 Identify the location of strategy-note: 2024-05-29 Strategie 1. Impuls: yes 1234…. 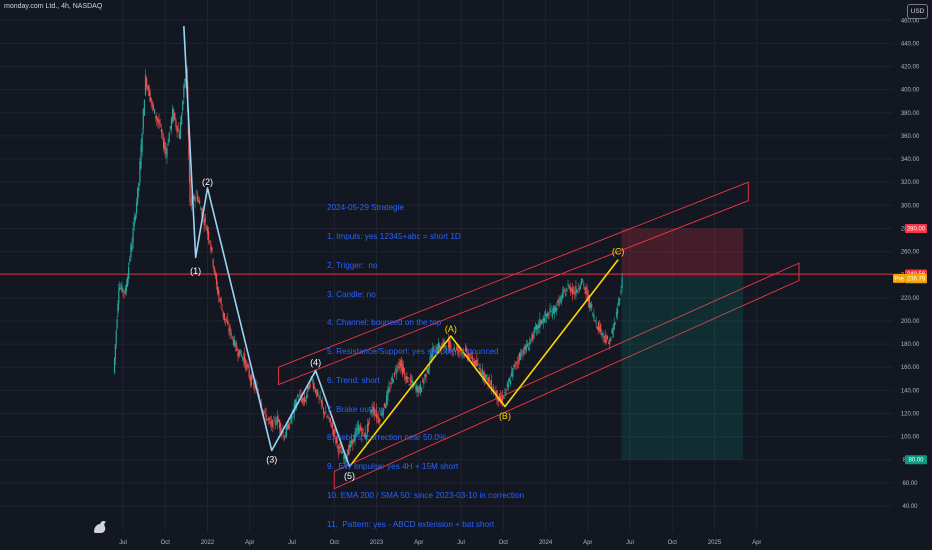
(425, 361).